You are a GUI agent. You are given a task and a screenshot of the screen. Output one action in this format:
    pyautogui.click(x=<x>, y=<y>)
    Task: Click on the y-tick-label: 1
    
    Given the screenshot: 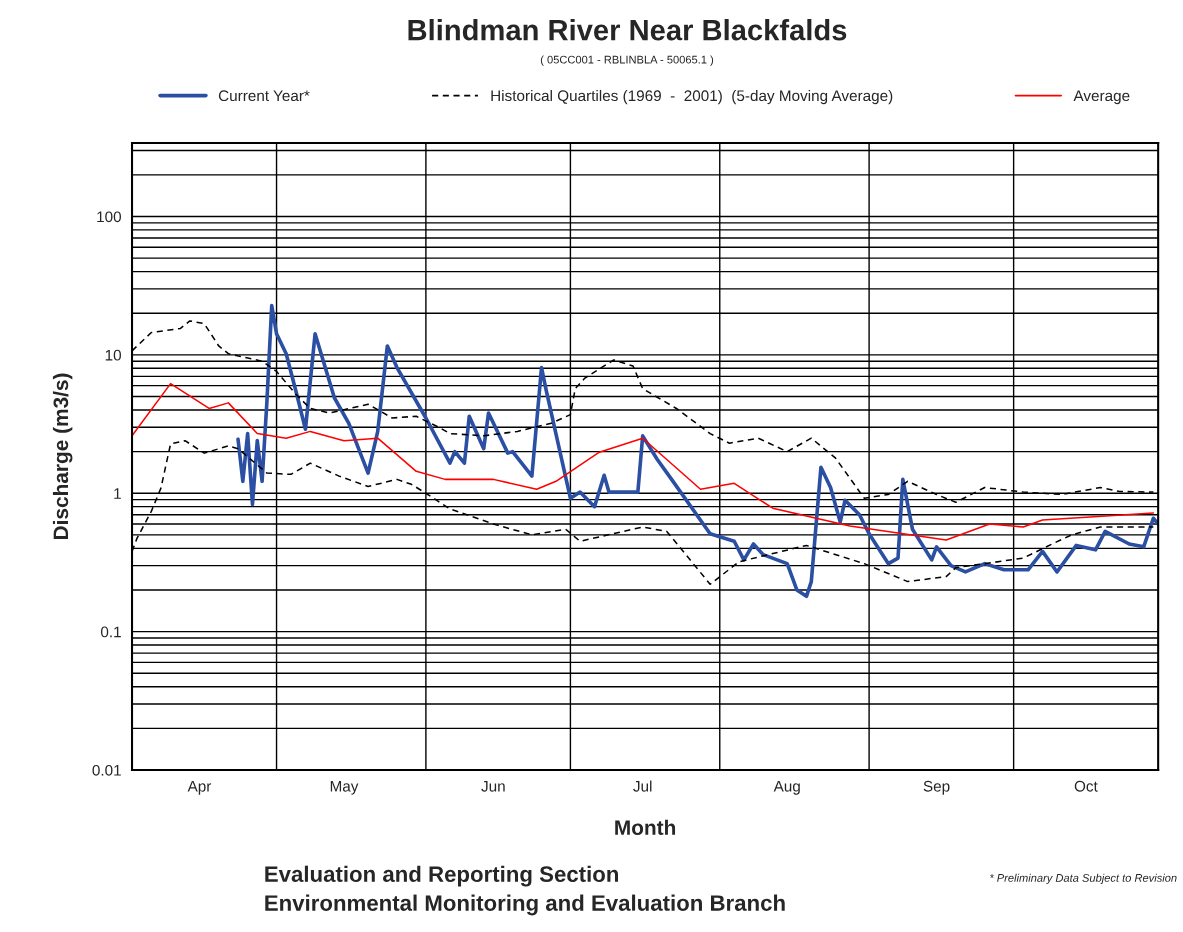 What is the action you would take?
    pyautogui.click(x=117, y=493)
    